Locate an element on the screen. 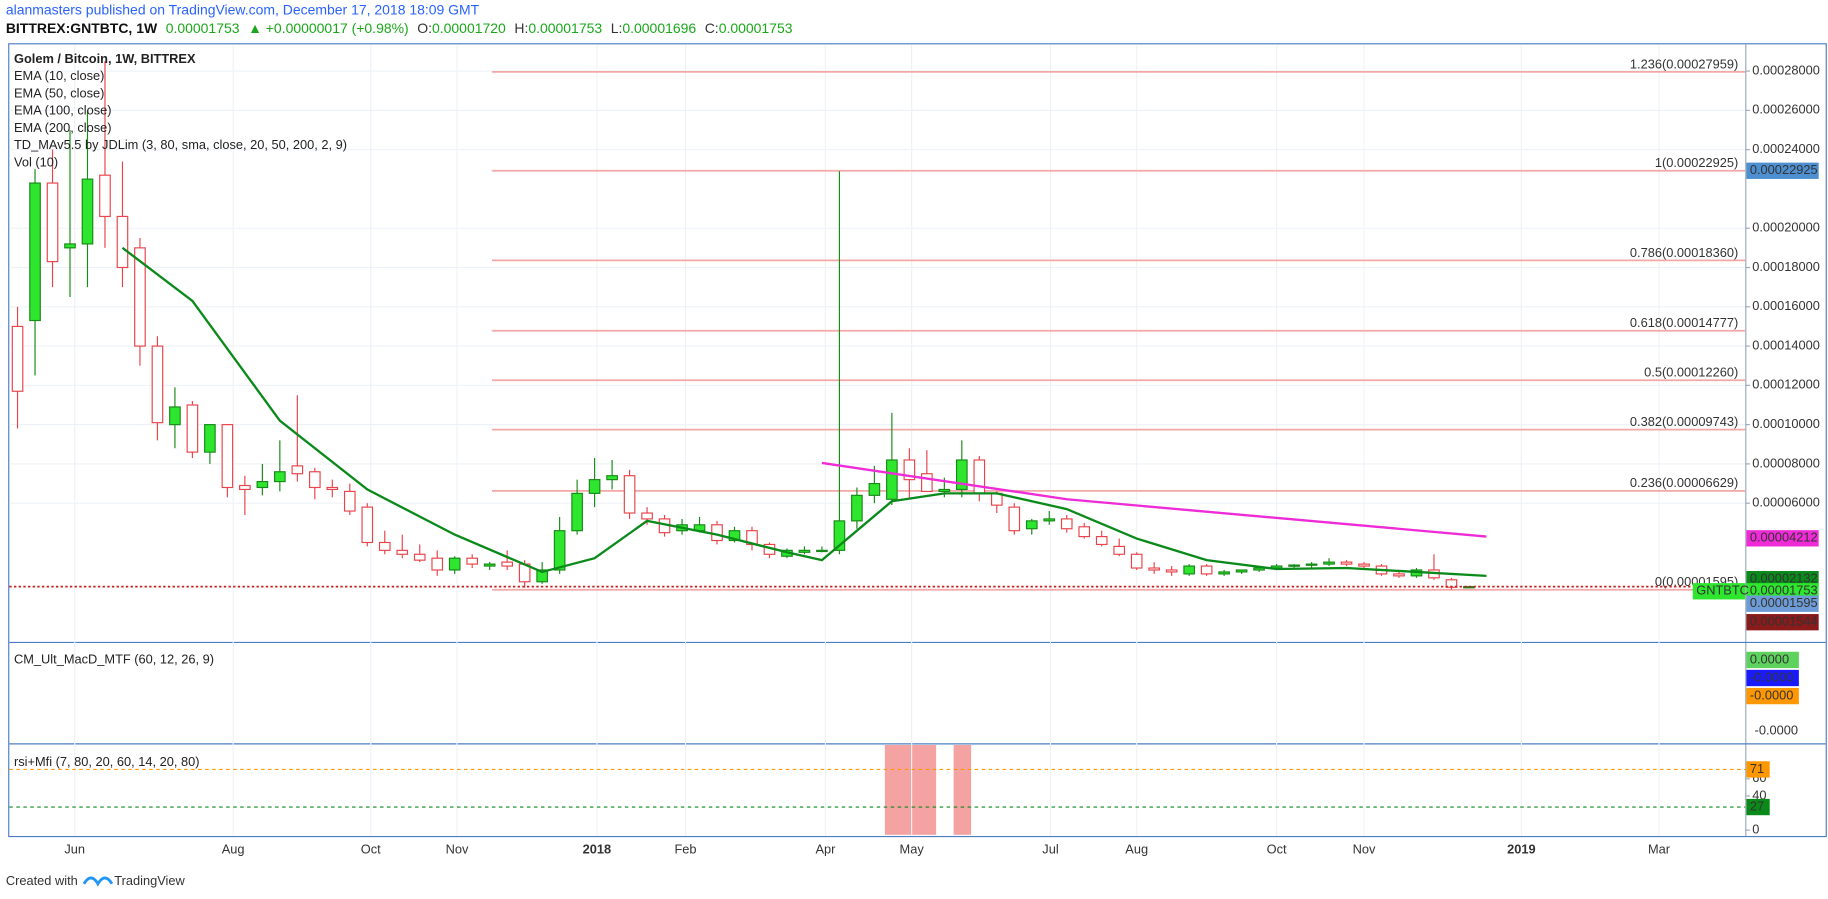 The image size is (1828, 899). legend-entry: EMA (50, close) is located at coordinates (59, 92).